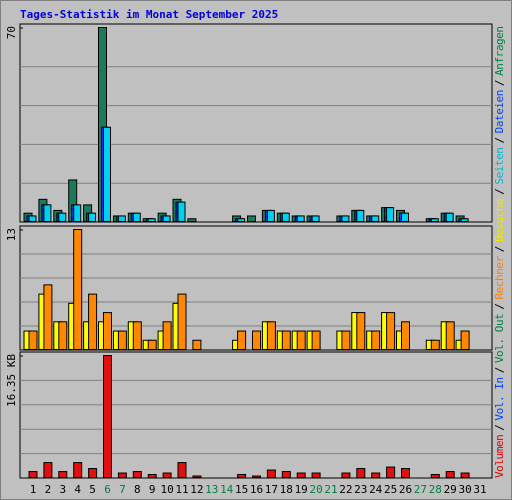  Describe the element at coordinates (464, 489) in the screenshot. I see `x-tick-label: 30` at that location.